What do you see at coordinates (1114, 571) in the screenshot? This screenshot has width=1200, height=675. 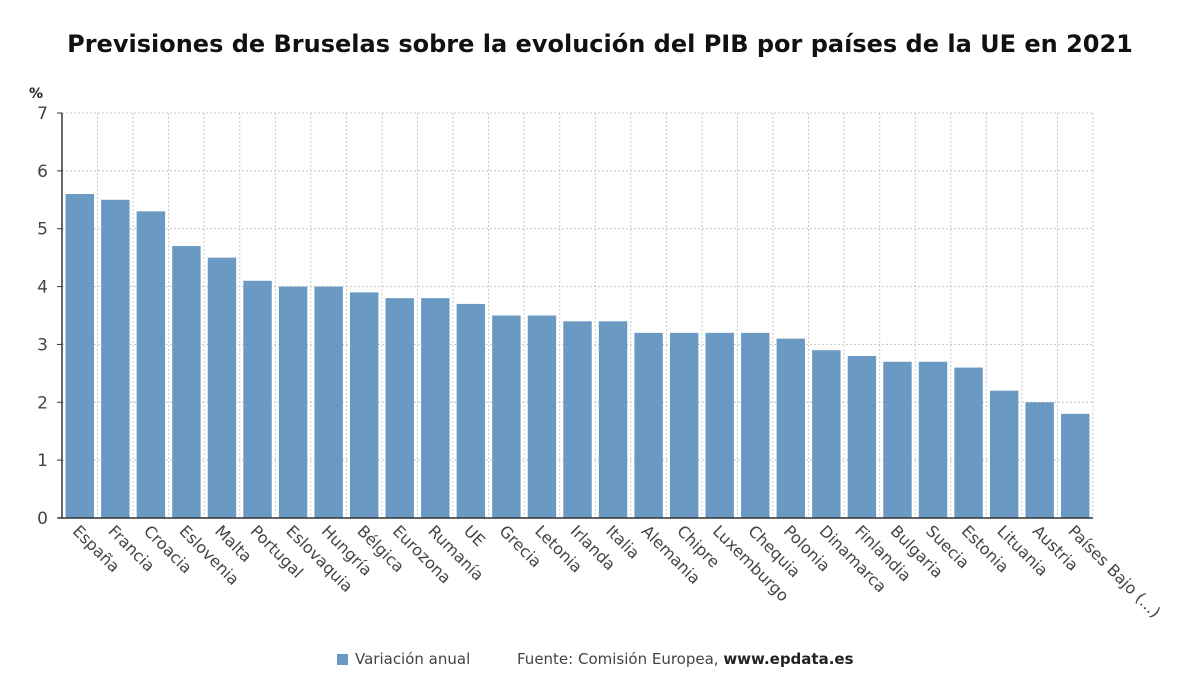 I see `x-tick-label: Países Bajo (...)` at bounding box center [1114, 571].